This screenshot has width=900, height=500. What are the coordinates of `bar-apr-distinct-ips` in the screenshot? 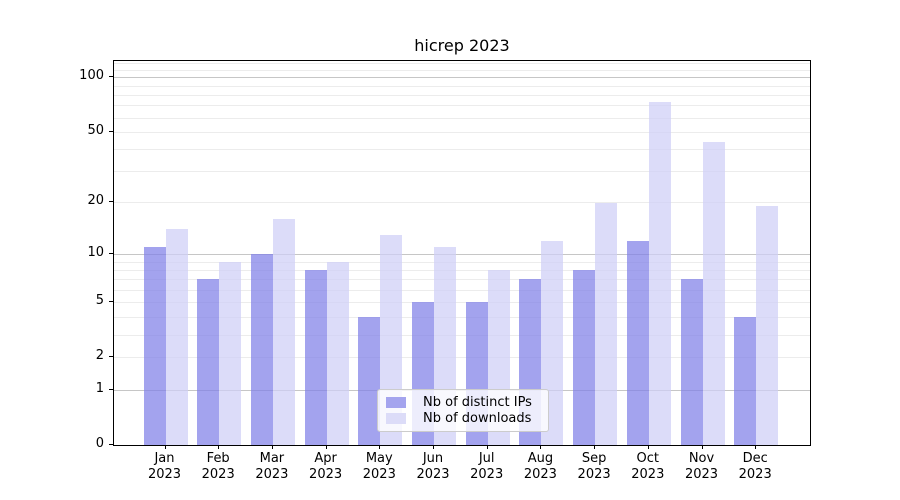 It's located at (315, 357).